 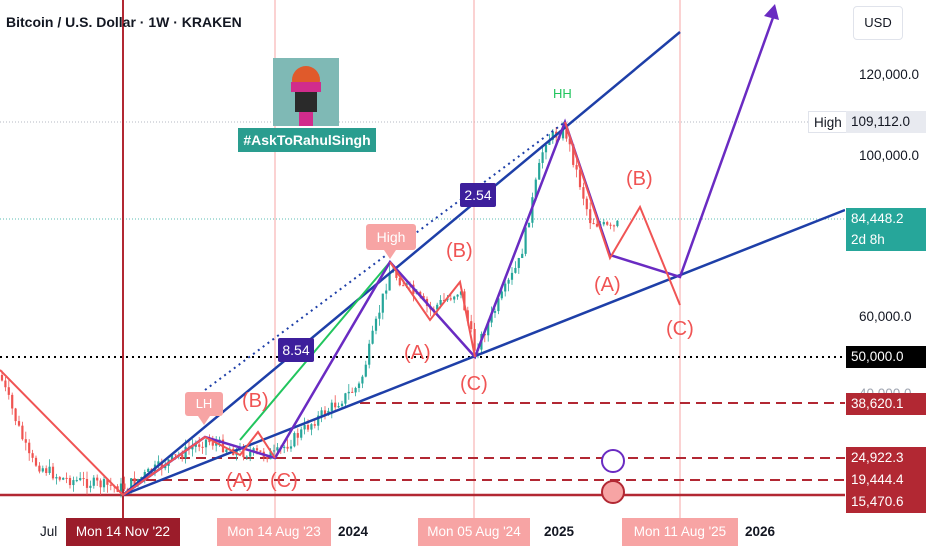 I want to click on high-tag-value: 109,112.0, so click(x=886, y=122).